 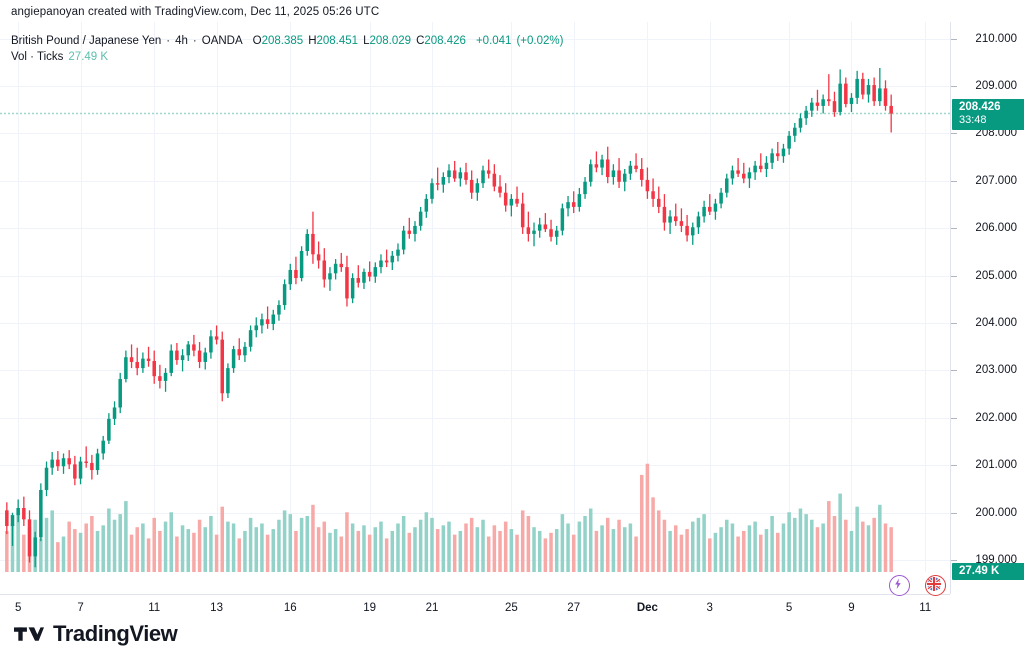 I want to click on time-tick-label: 25, so click(x=511, y=608).